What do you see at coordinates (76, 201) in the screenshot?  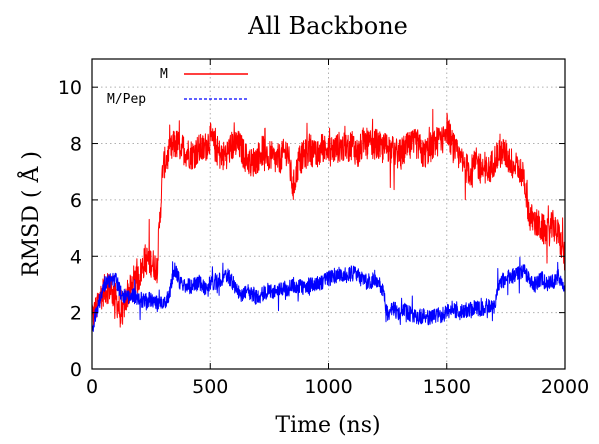 I see `y-tick-label: 6` at bounding box center [76, 201].